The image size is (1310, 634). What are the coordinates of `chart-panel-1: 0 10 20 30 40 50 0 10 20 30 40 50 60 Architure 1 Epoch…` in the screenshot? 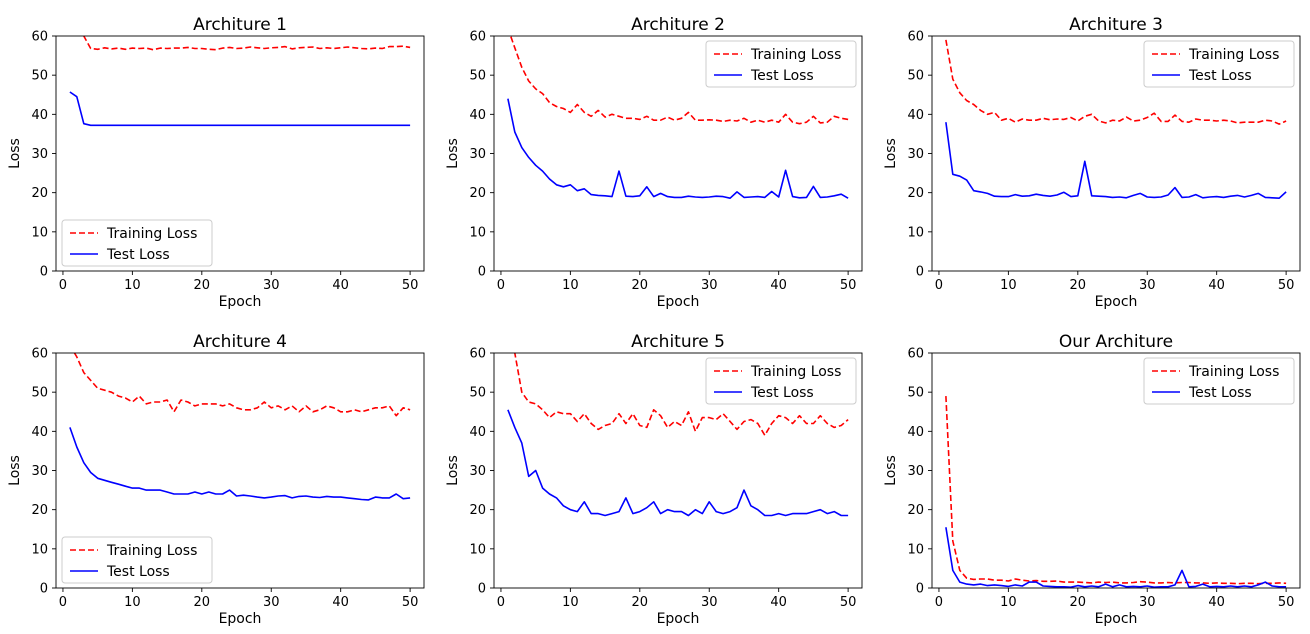 It's located at (216, 162).